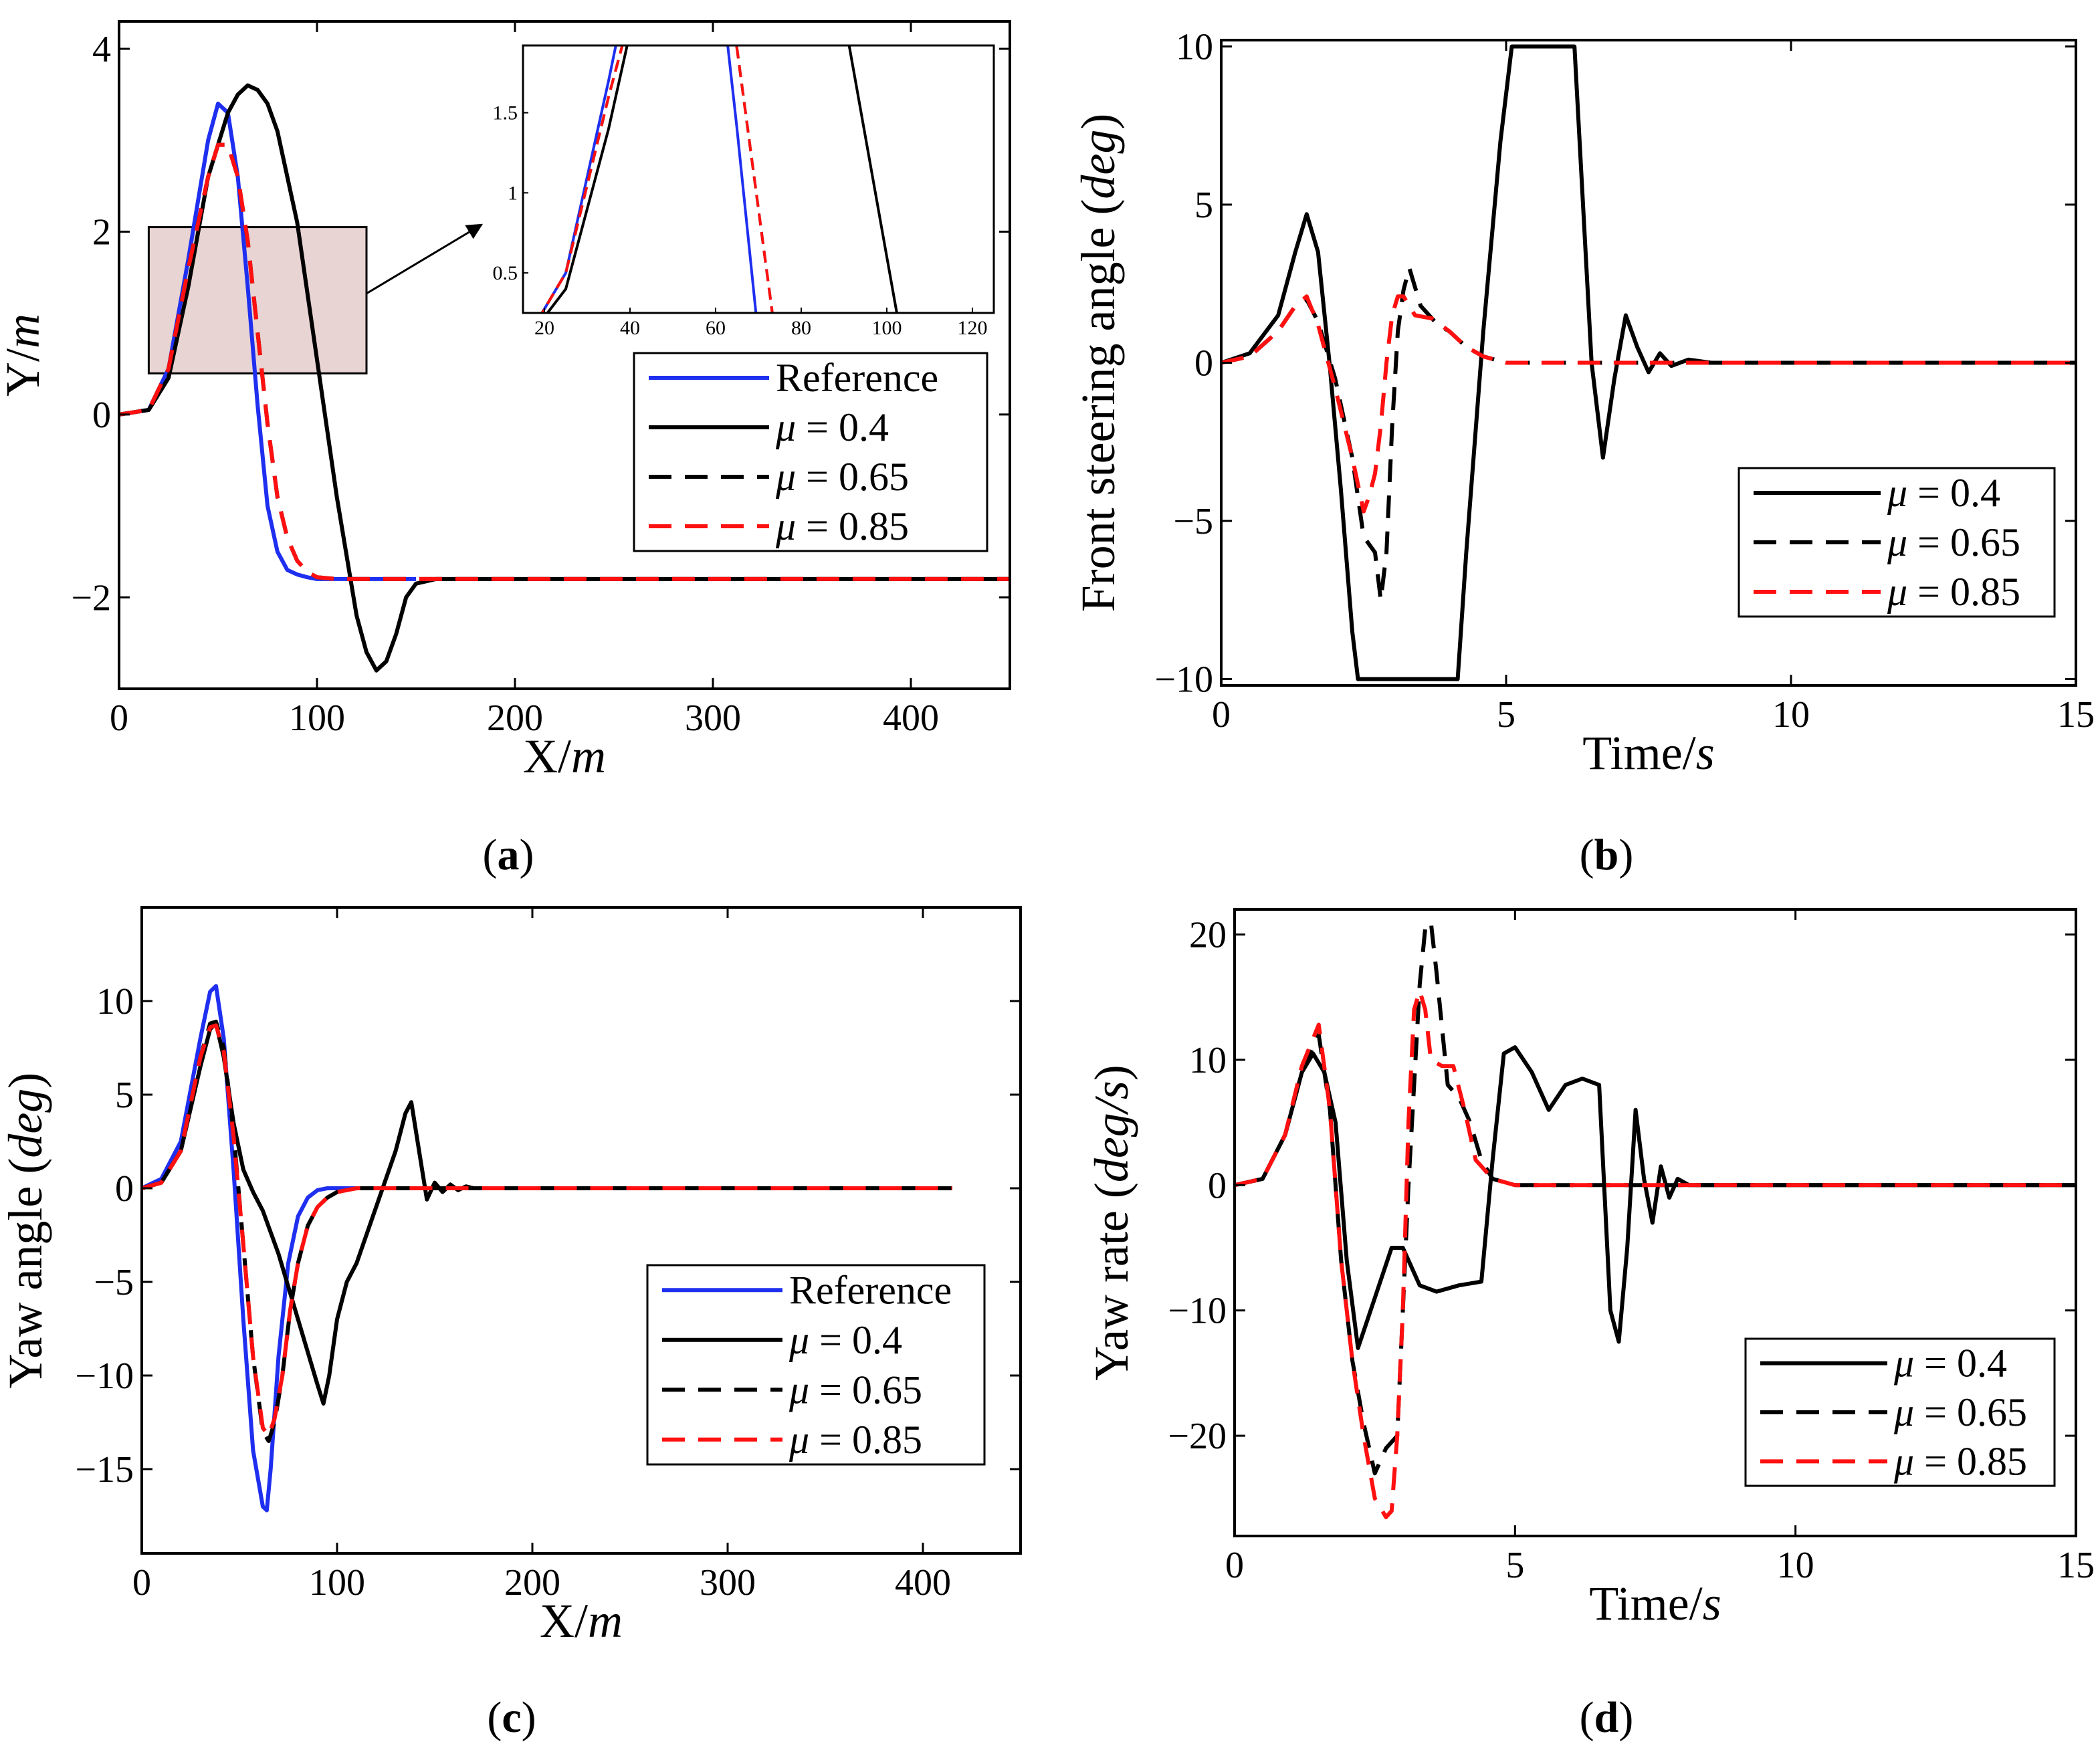  I want to click on series-b-mu04, so click(1648, 363).